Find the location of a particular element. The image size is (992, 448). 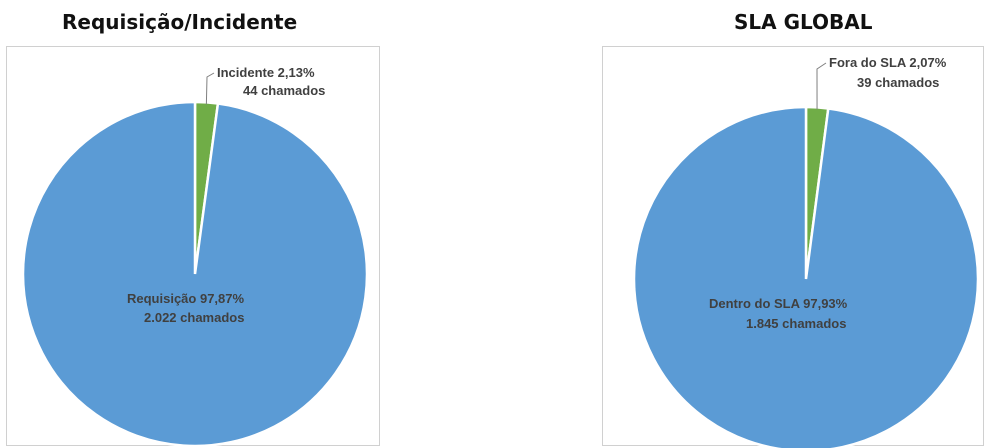

label-large-slice-line2: 1.845 chamados is located at coordinates (796, 323).